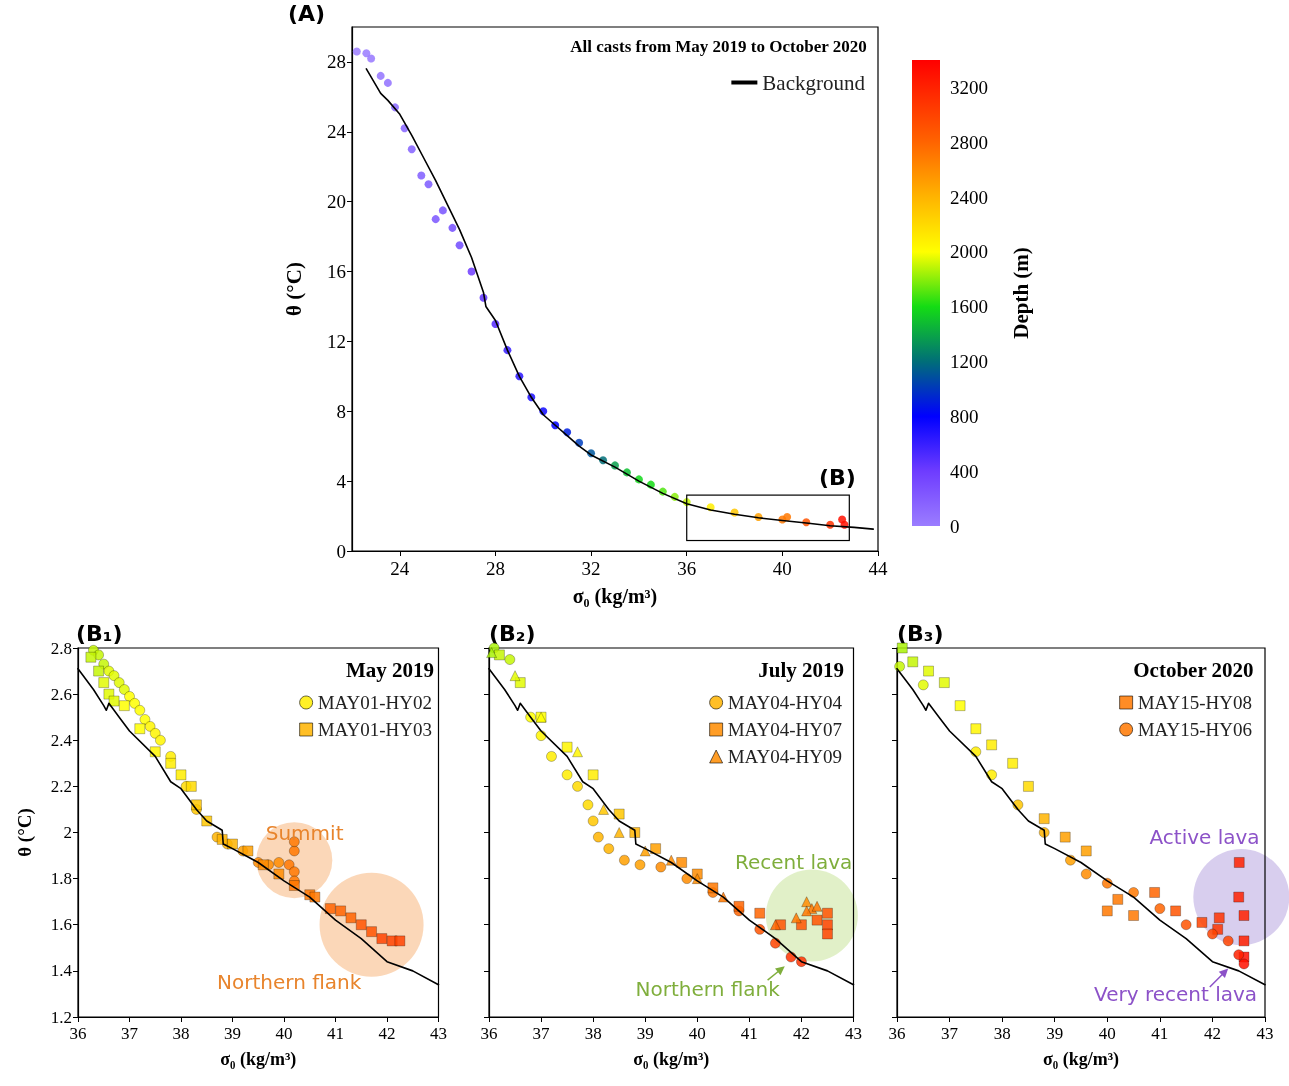 The width and height of the screenshot is (1289, 1086). What do you see at coordinates (61, 694) in the screenshot?
I see `y-tick-label: 2.6` at bounding box center [61, 694].